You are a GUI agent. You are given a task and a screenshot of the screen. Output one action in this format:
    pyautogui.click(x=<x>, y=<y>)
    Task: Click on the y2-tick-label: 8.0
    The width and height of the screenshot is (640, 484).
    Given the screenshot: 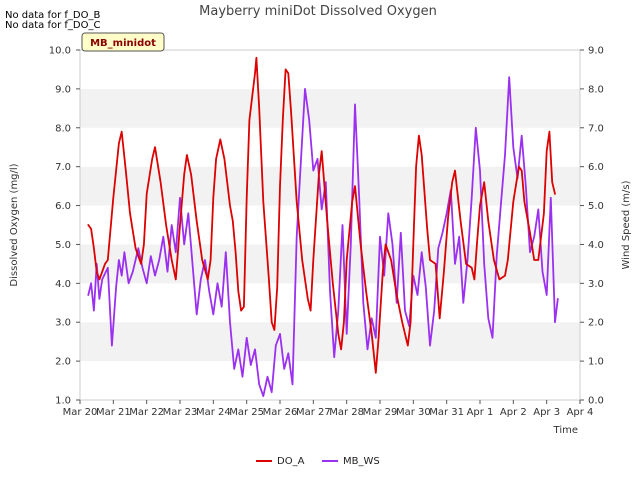 What is the action you would take?
    pyautogui.click(x=596, y=89)
    